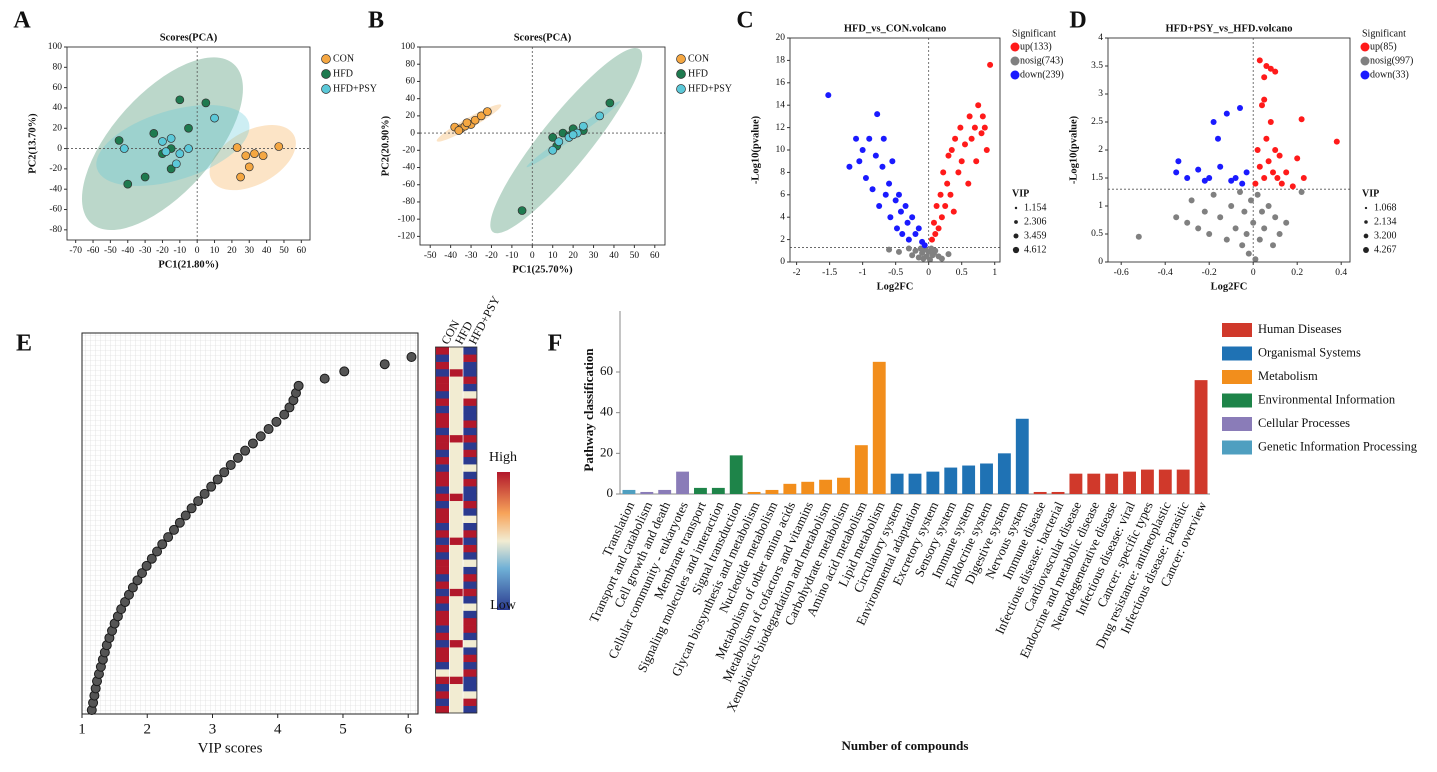  I want to click on y-tick-label: 18, so click(781, 61).